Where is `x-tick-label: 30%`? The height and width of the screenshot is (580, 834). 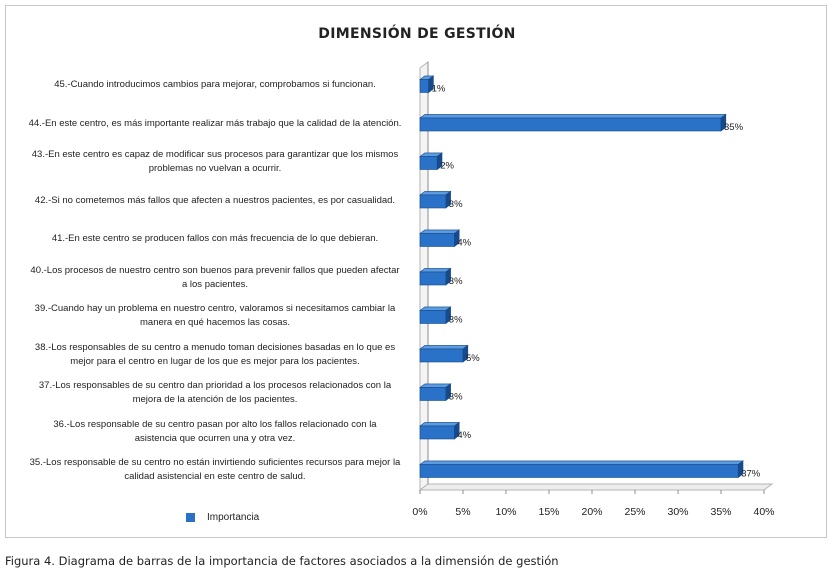 x-tick-label: 30% is located at coordinates (677, 512).